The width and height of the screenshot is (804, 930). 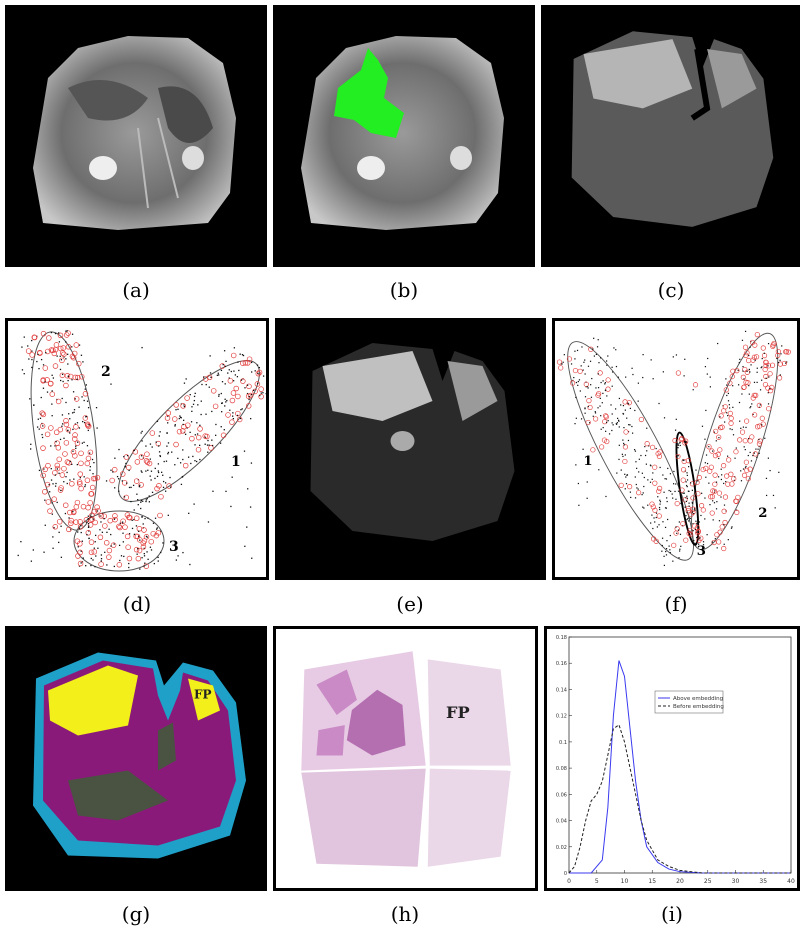 I want to click on plot-frame, so click(x=680, y=755).